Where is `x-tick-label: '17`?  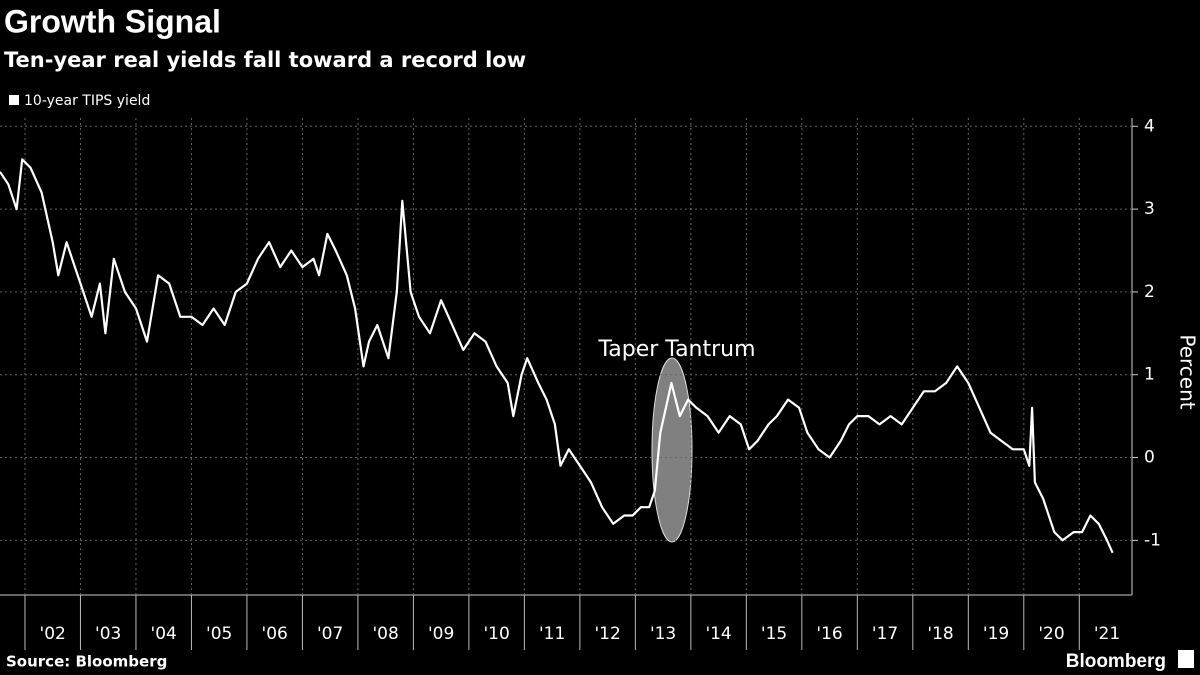
x-tick-label: '17 is located at coordinates (885, 634).